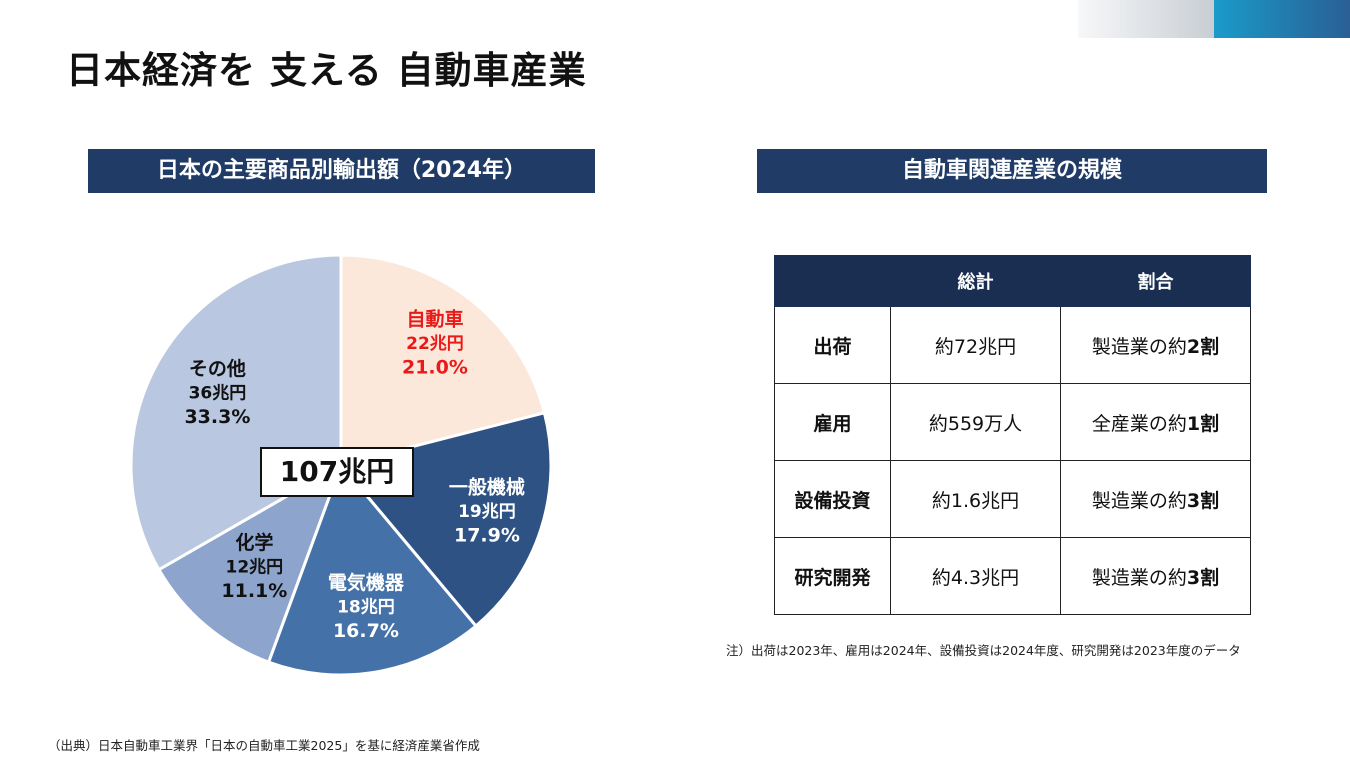  I want to click on row-ratio-employment: 全産業の約1割, so click(1155, 422).